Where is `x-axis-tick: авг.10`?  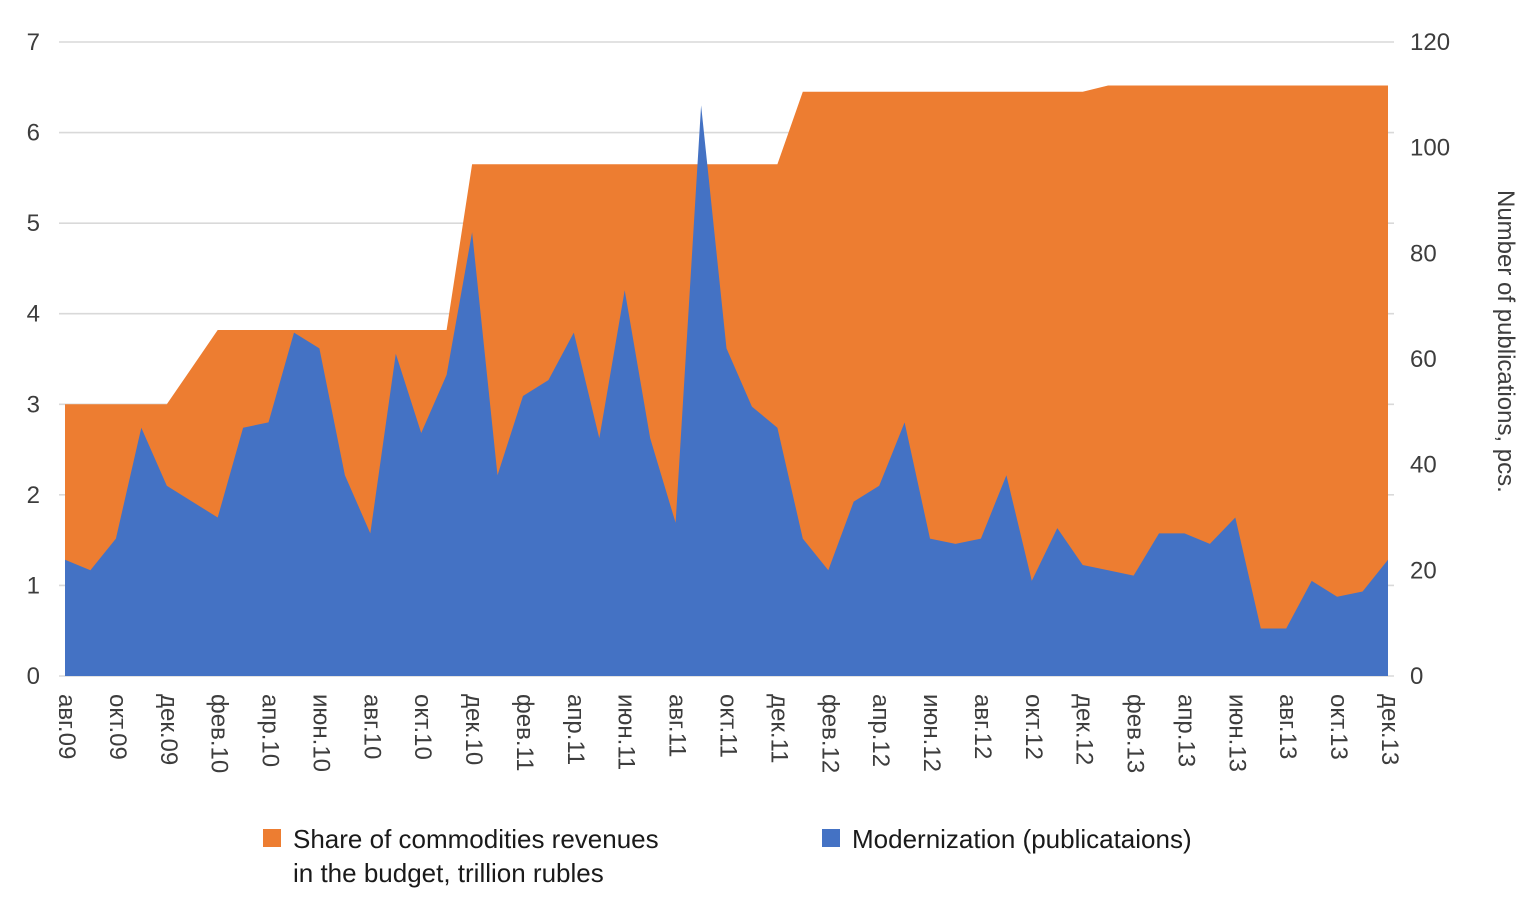
x-axis-tick: авг.10 is located at coordinates (371, 726).